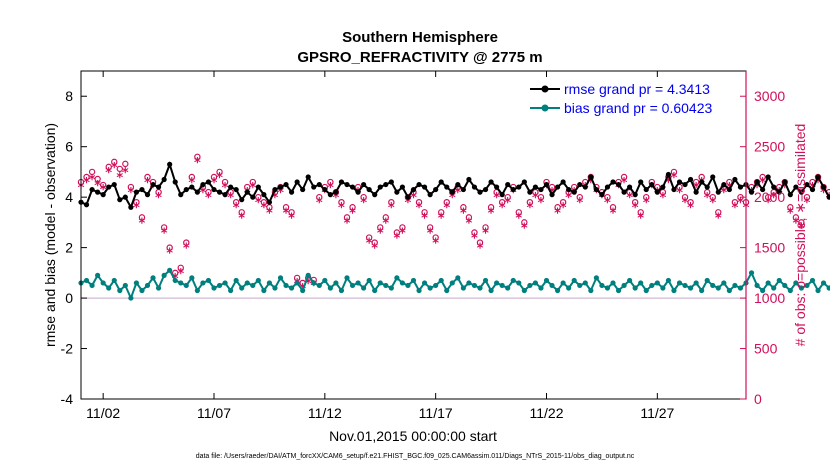 The image size is (830, 470). I want to click on x-tick-label: 11/17, so click(436, 413).